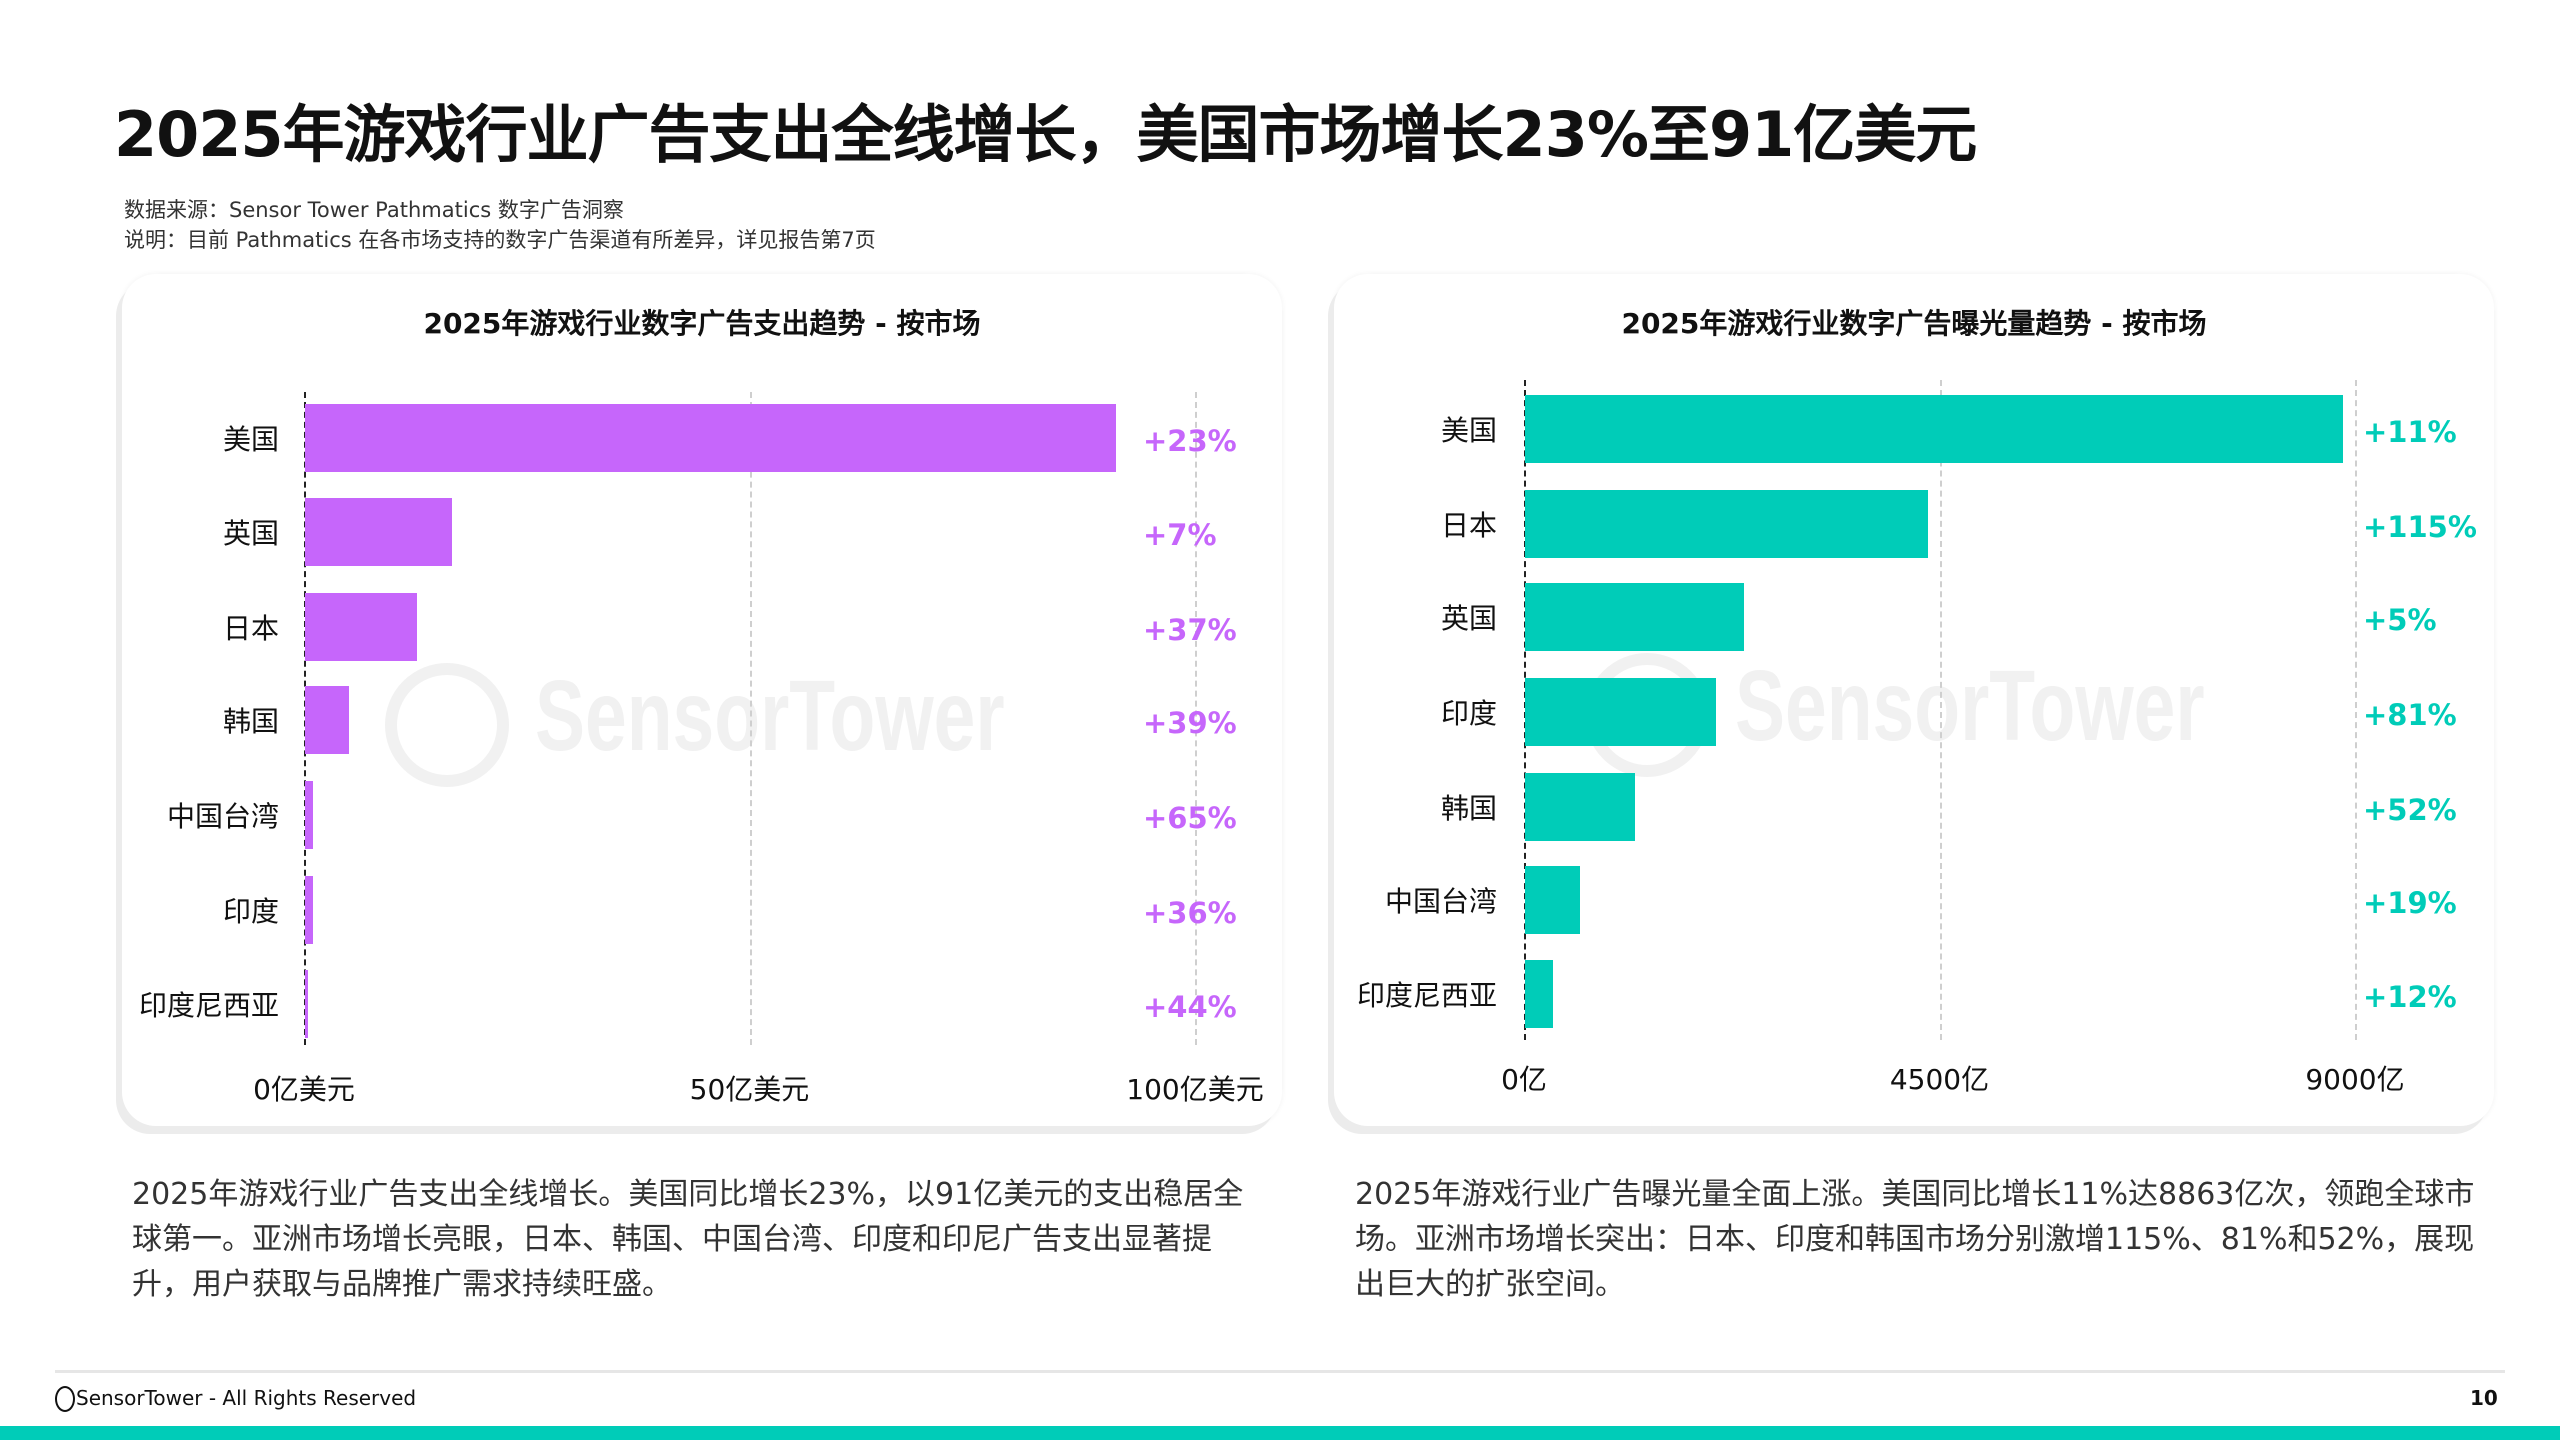 This screenshot has height=1440, width=2560. Describe the element at coordinates (1190, 1007) in the screenshot. I see `growth-label: +44%` at that location.